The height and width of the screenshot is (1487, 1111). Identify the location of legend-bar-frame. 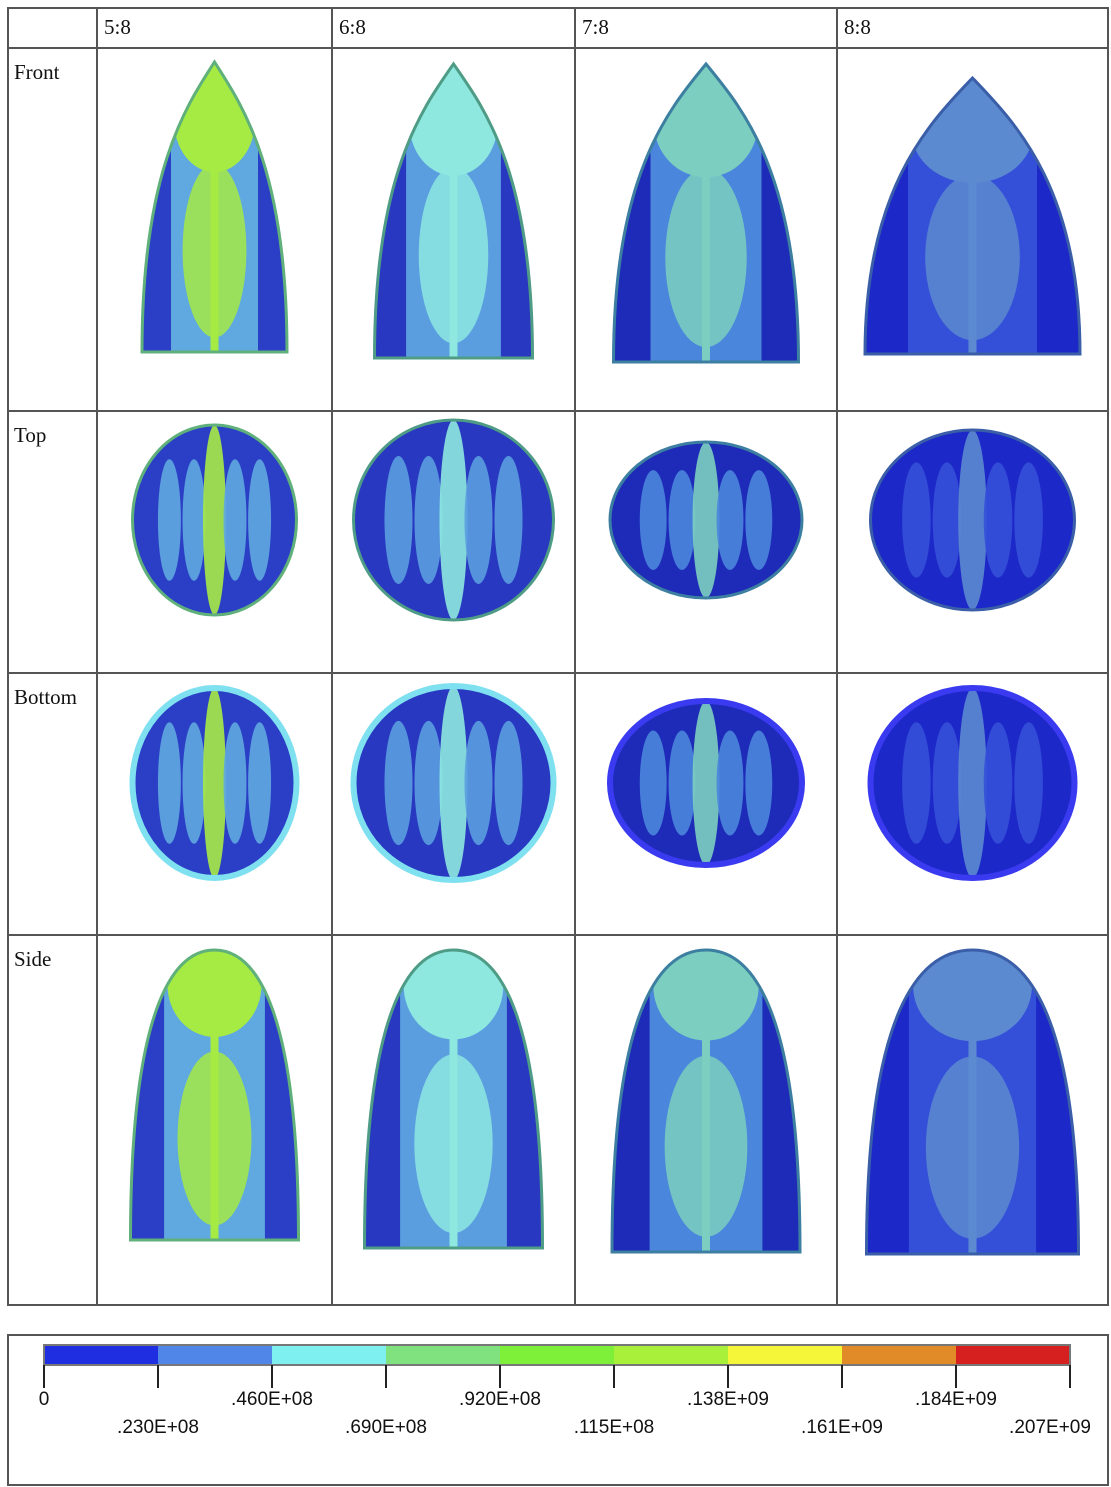
(557, 1355).